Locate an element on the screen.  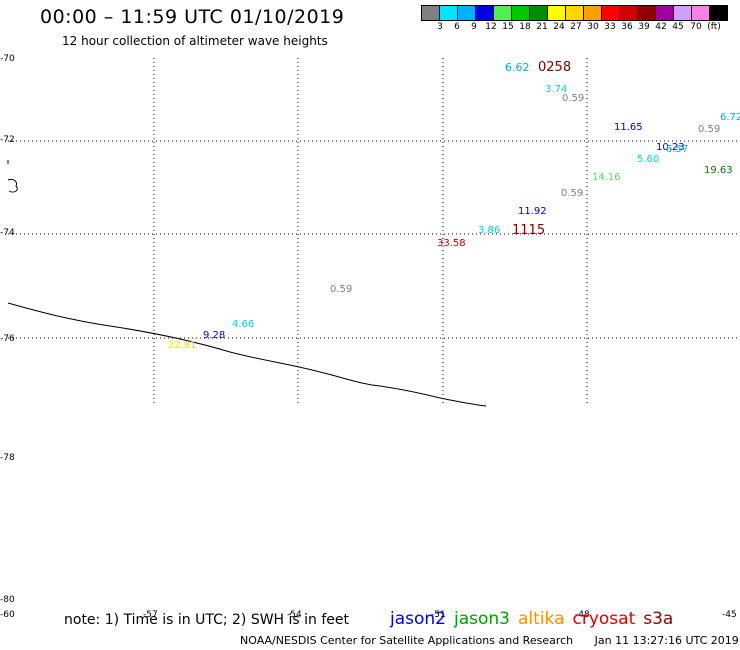
scale-label: 6 is located at coordinates (457, 27).